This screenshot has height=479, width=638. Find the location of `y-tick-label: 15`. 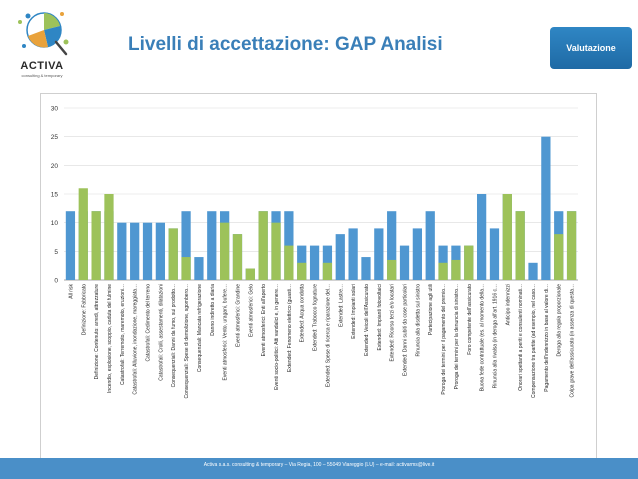

y-tick-label: 15 is located at coordinates (55, 195).